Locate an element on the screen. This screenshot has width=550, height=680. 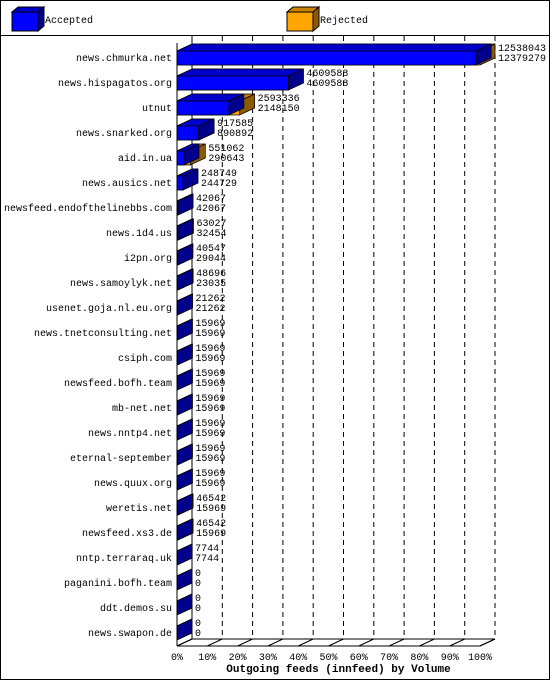
data-label: 12379279 is located at coordinates (522, 59).